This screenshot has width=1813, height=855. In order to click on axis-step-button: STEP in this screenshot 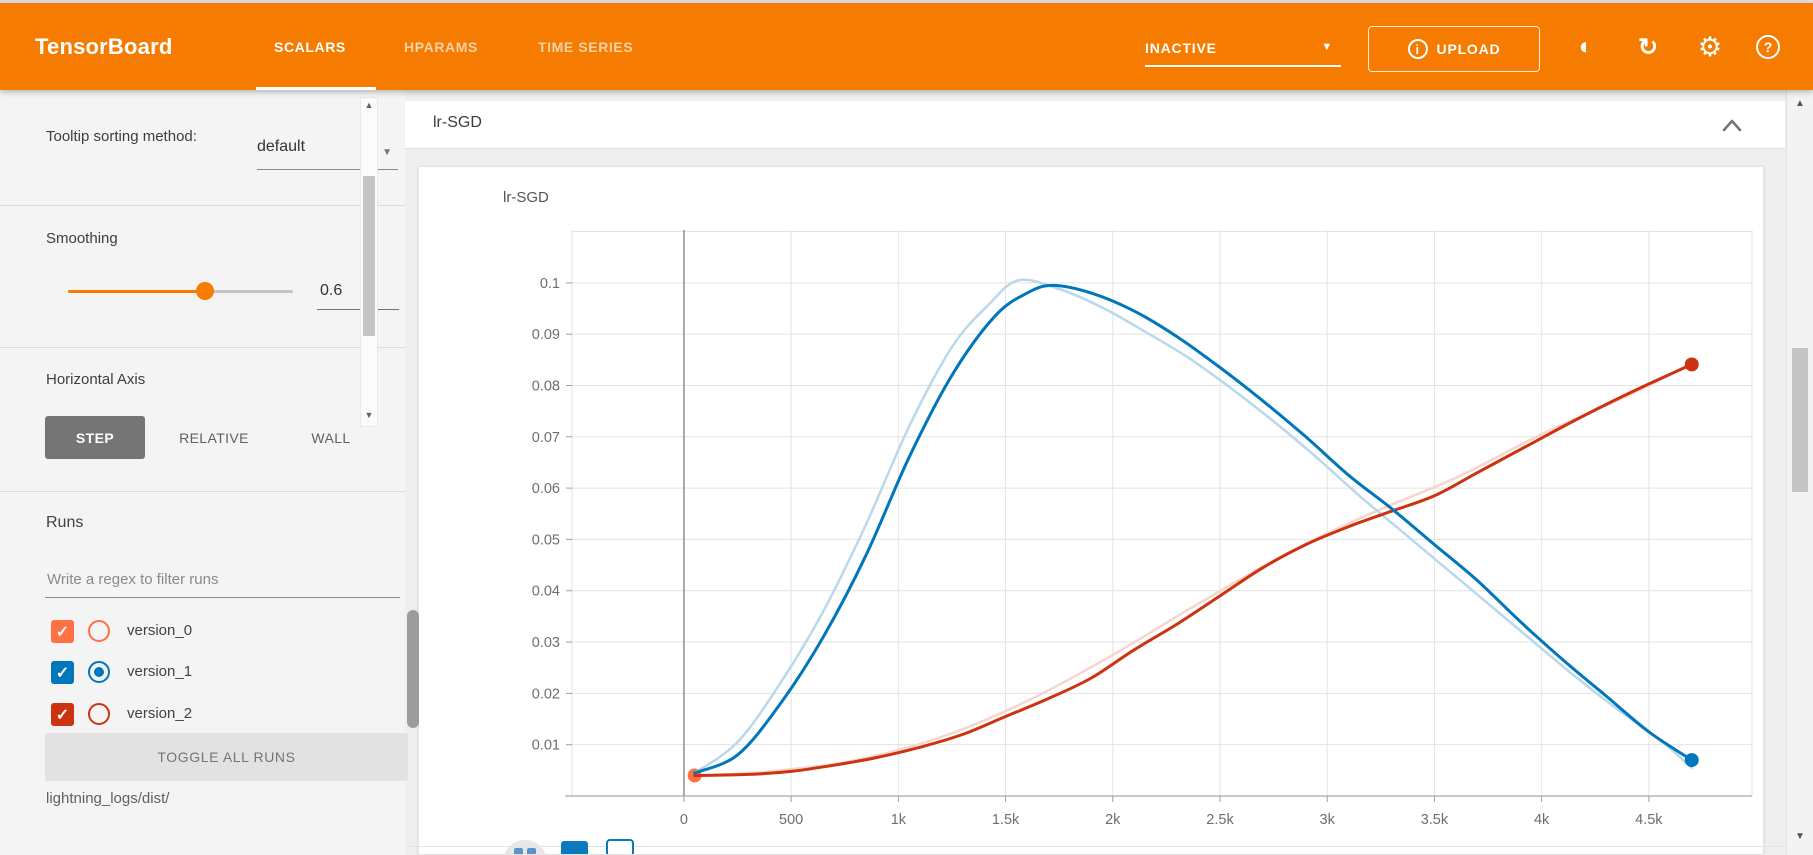, I will do `click(95, 437)`.